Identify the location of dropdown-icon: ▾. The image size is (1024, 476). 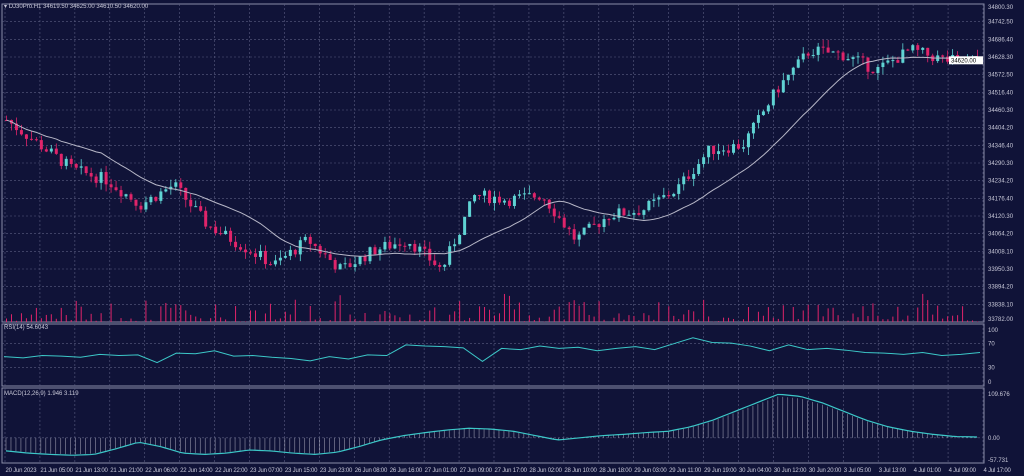
(6, 7).